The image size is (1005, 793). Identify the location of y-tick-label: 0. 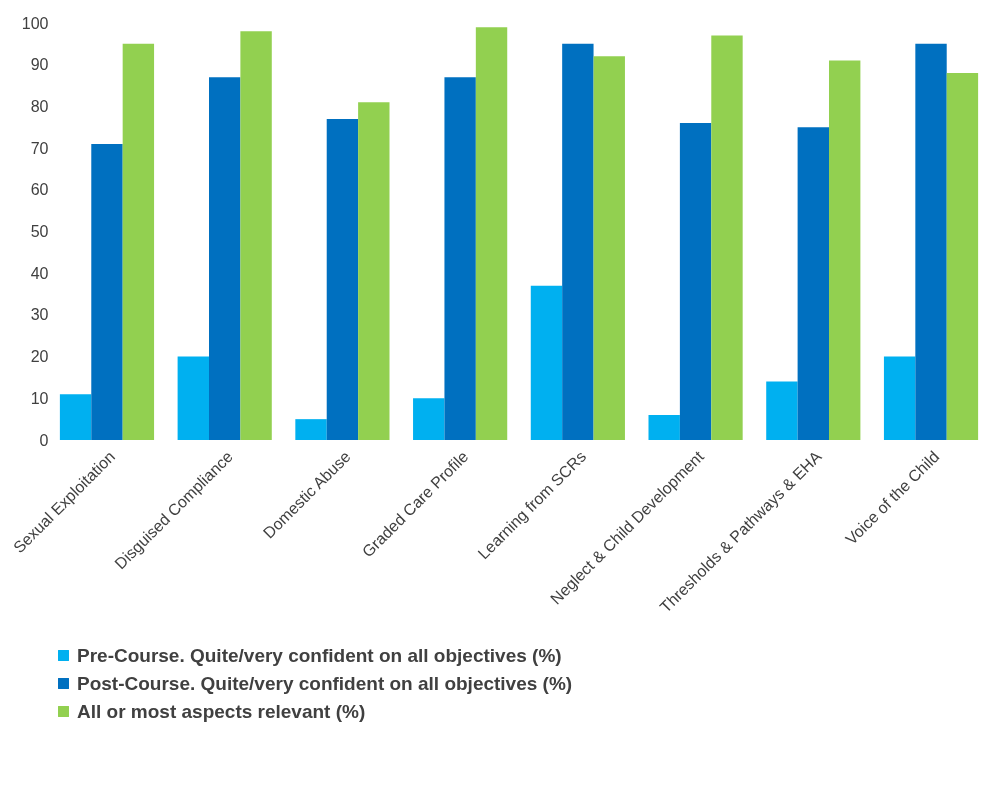
(44, 440).